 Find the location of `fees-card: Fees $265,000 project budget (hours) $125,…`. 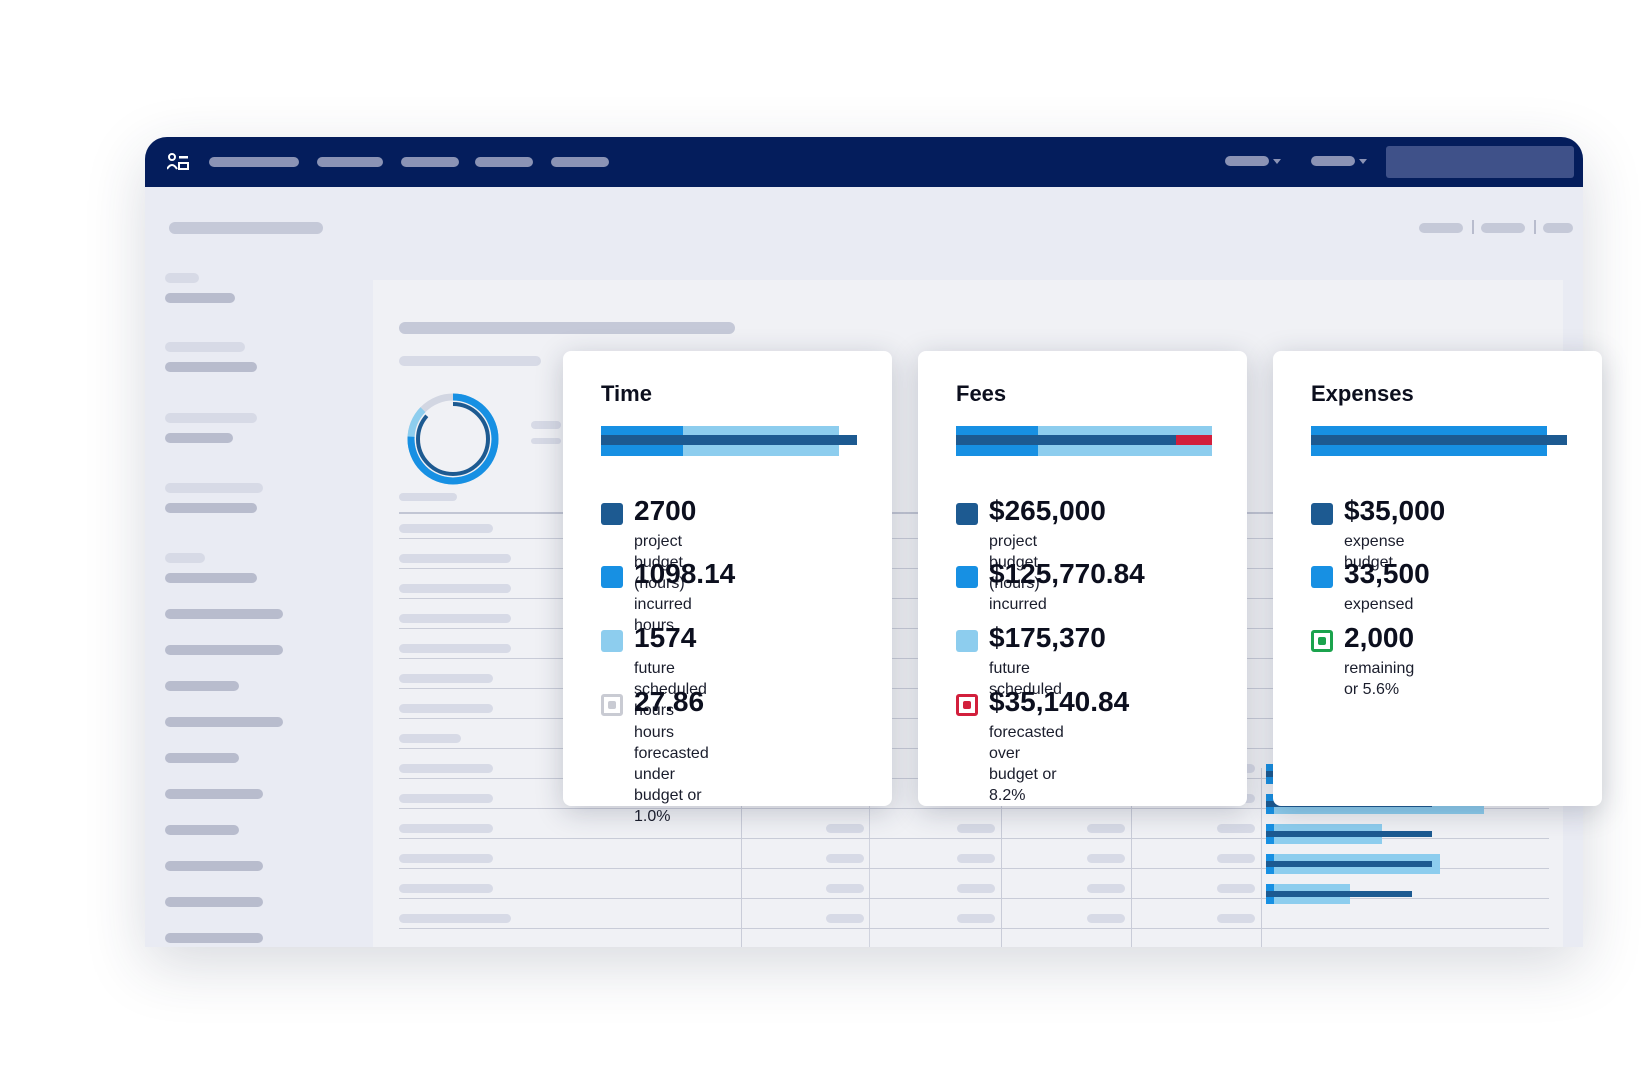

fees-card: Fees $265,000 project budget (hours) $125,… is located at coordinates (1082, 578).